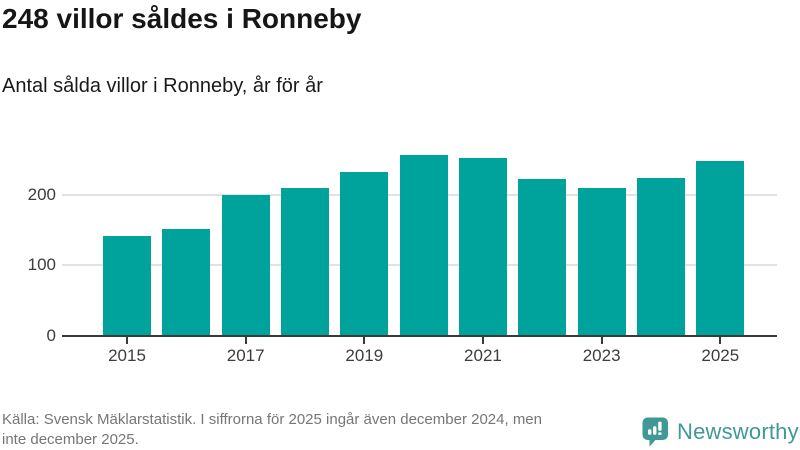 The height and width of the screenshot is (450, 800). What do you see at coordinates (364, 355) in the screenshot?
I see `x-axis-label-2019: 2019` at bounding box center [364, 355].